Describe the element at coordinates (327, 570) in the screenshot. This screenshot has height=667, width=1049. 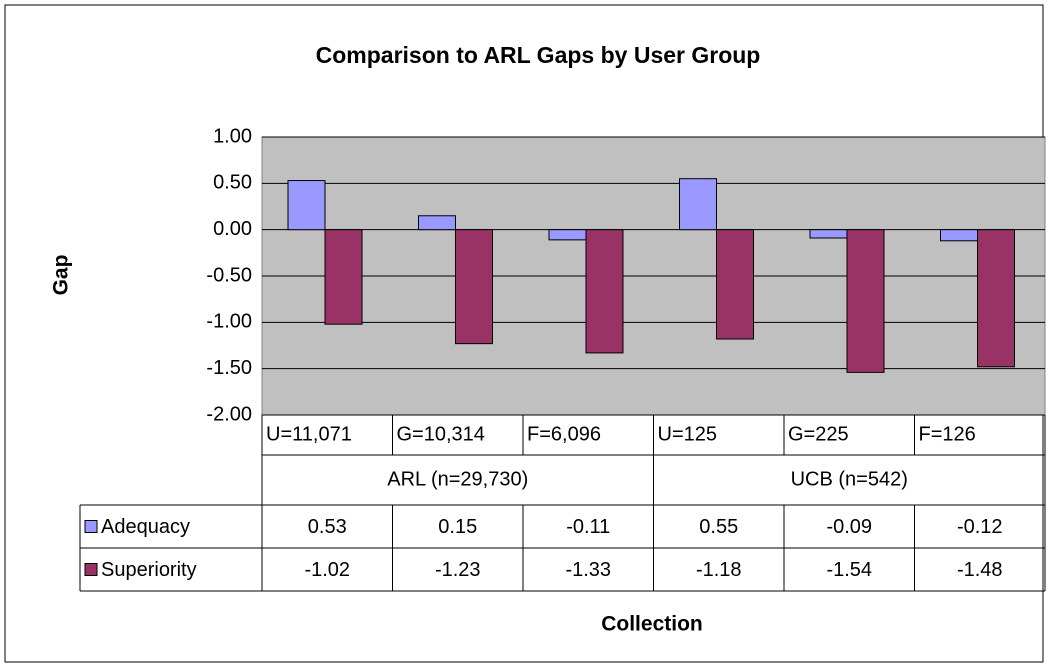
I see `table-value: -1.02` at that location.